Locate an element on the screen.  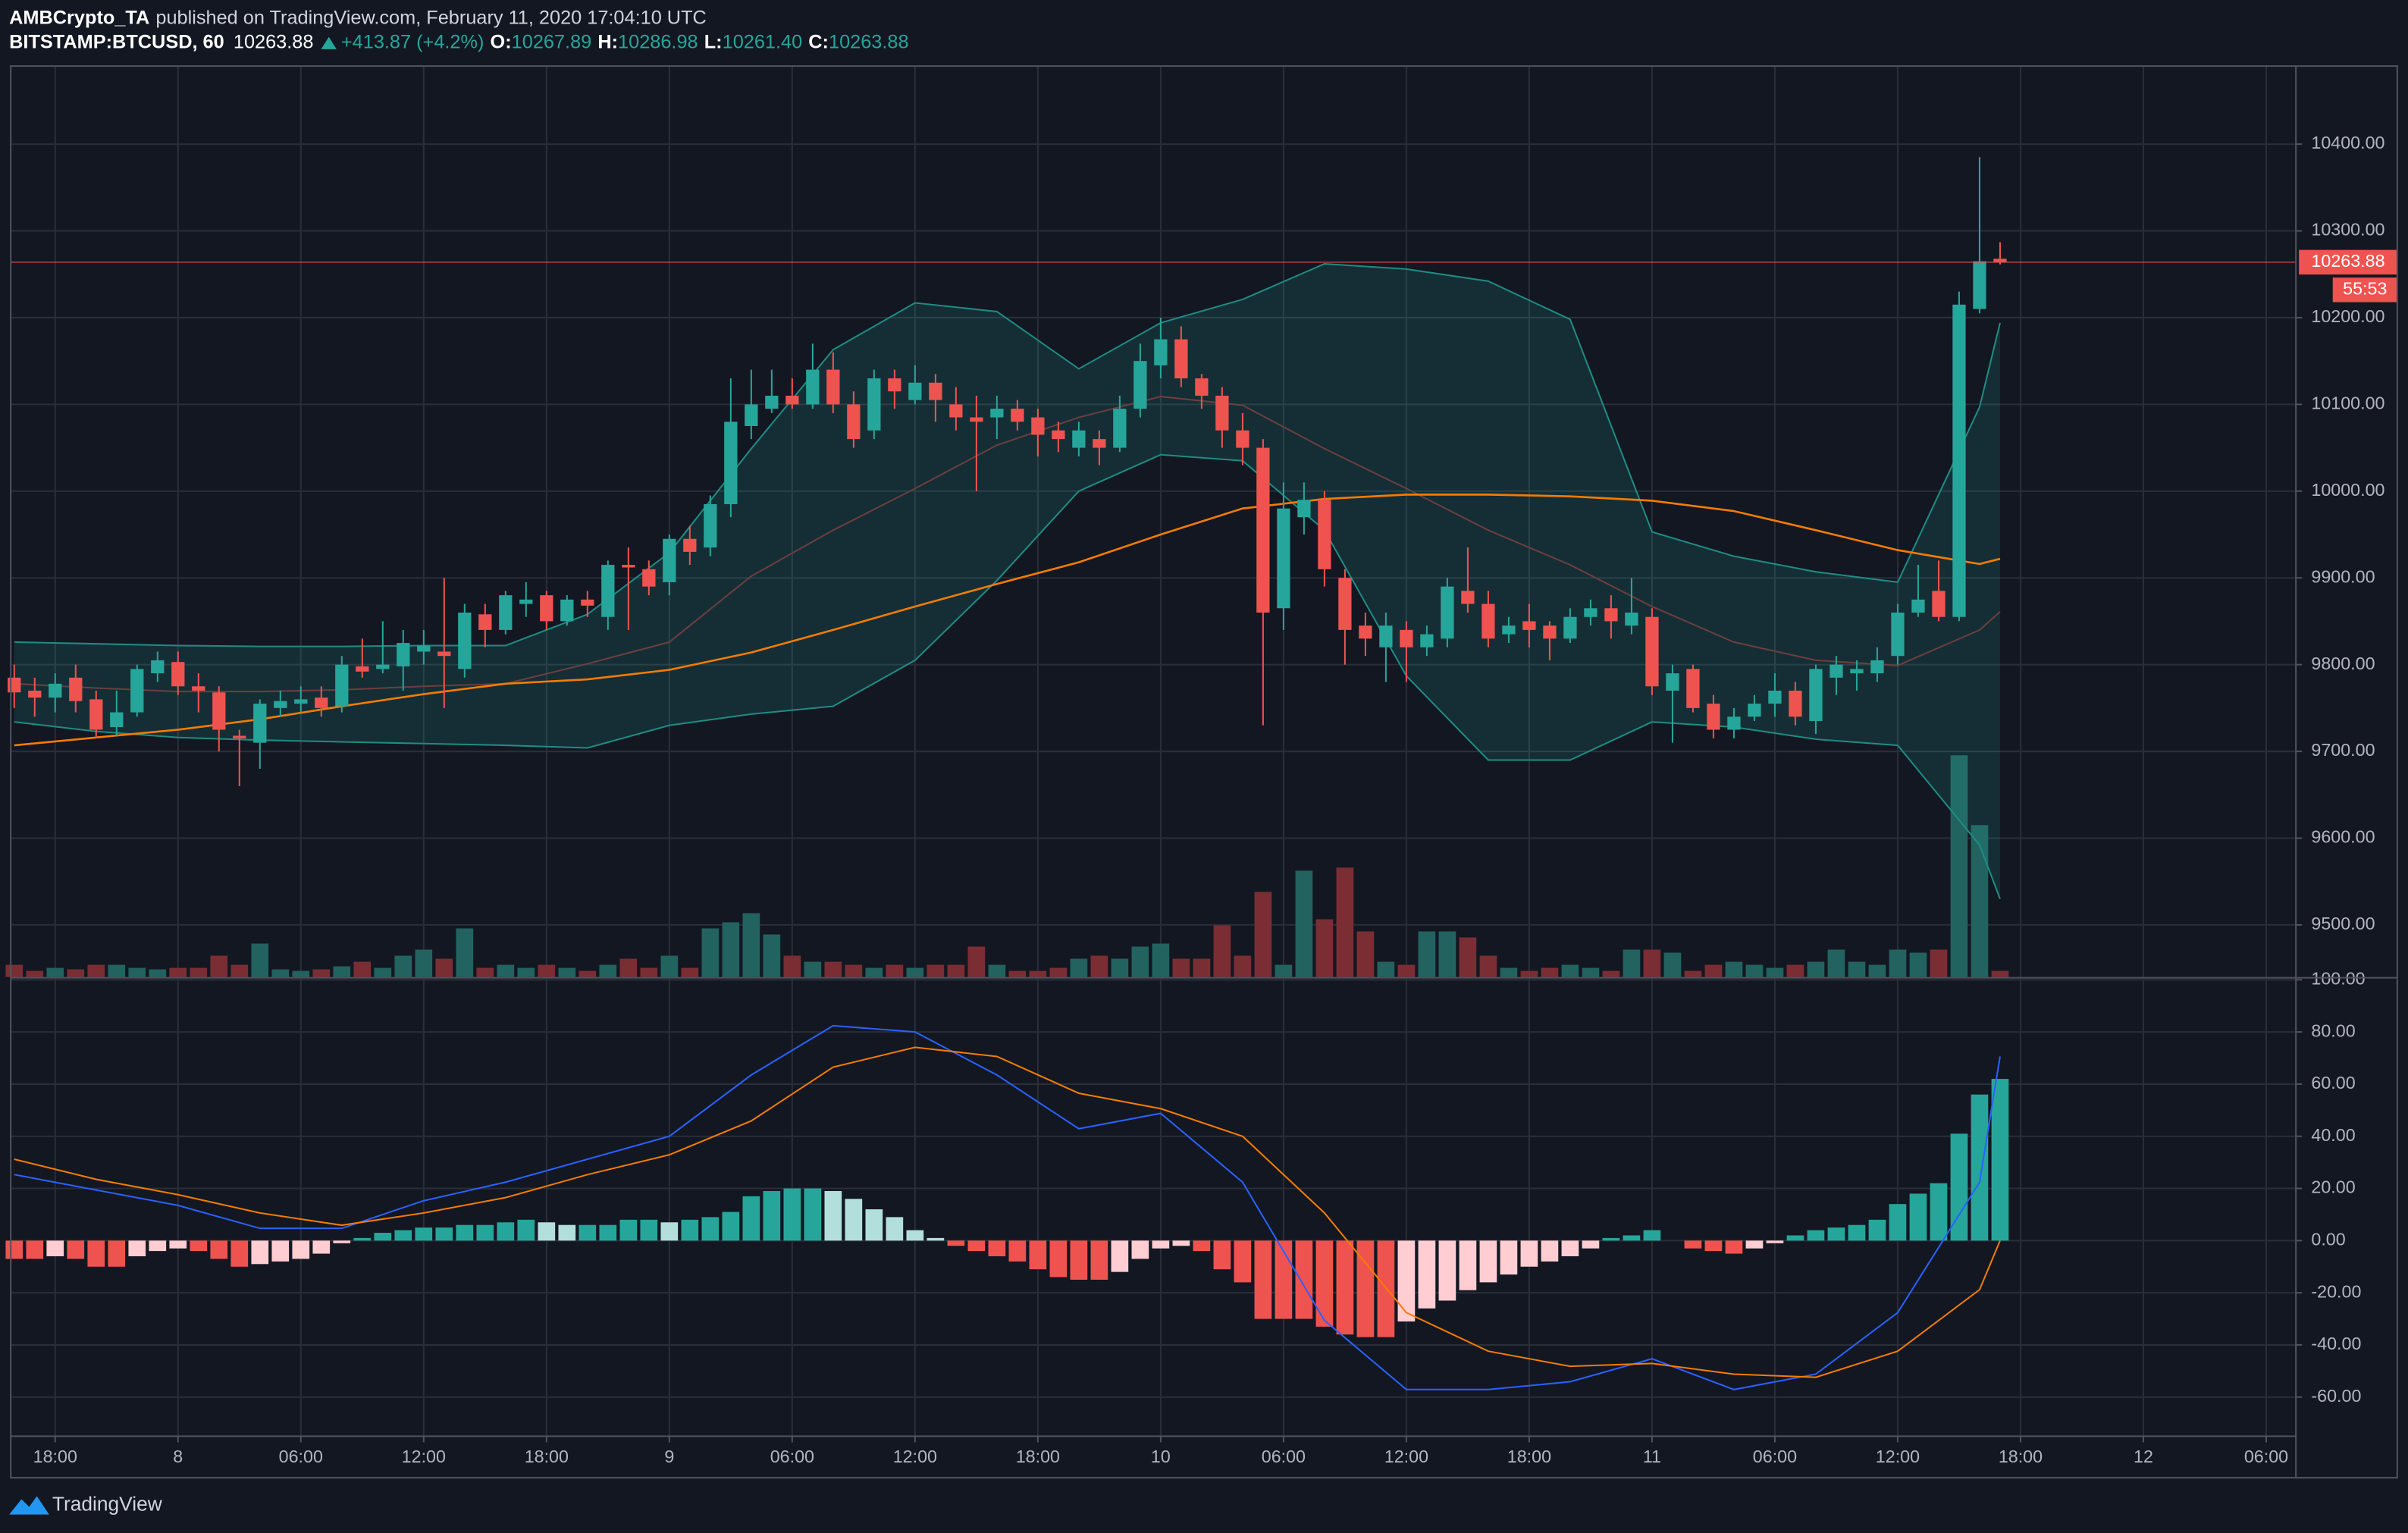
last: 10263.88 is located at coordinates (274, 41).